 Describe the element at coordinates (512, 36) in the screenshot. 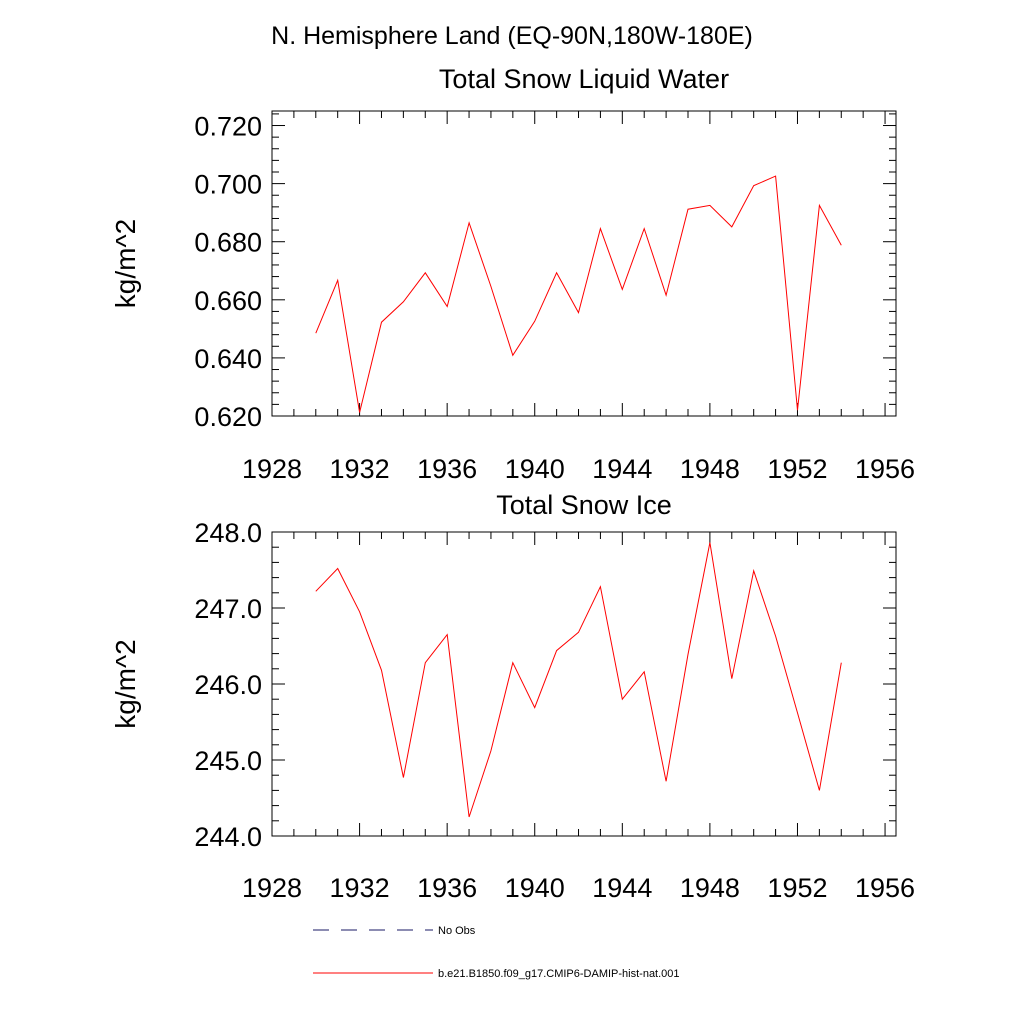

I see `figure-title: N. Hemisphere Land (EQ-90N,180W-180E)` at that location.